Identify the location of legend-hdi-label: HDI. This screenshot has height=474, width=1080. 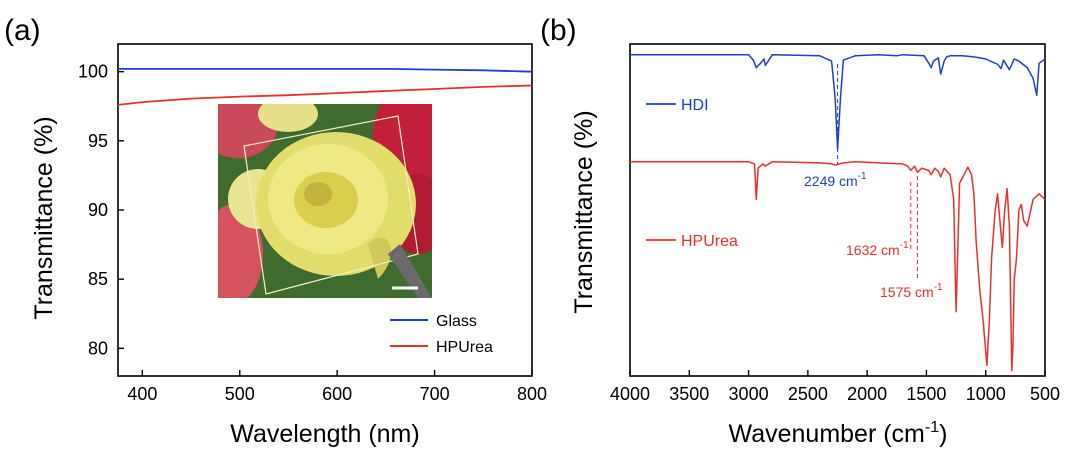
(695, 105).